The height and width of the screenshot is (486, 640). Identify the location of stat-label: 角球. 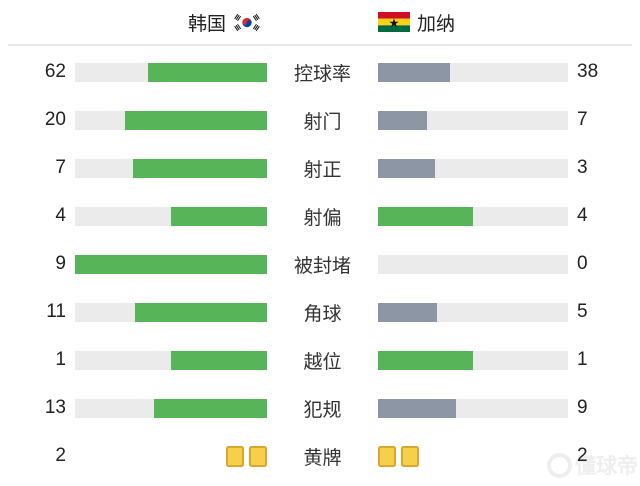
(322, 314).